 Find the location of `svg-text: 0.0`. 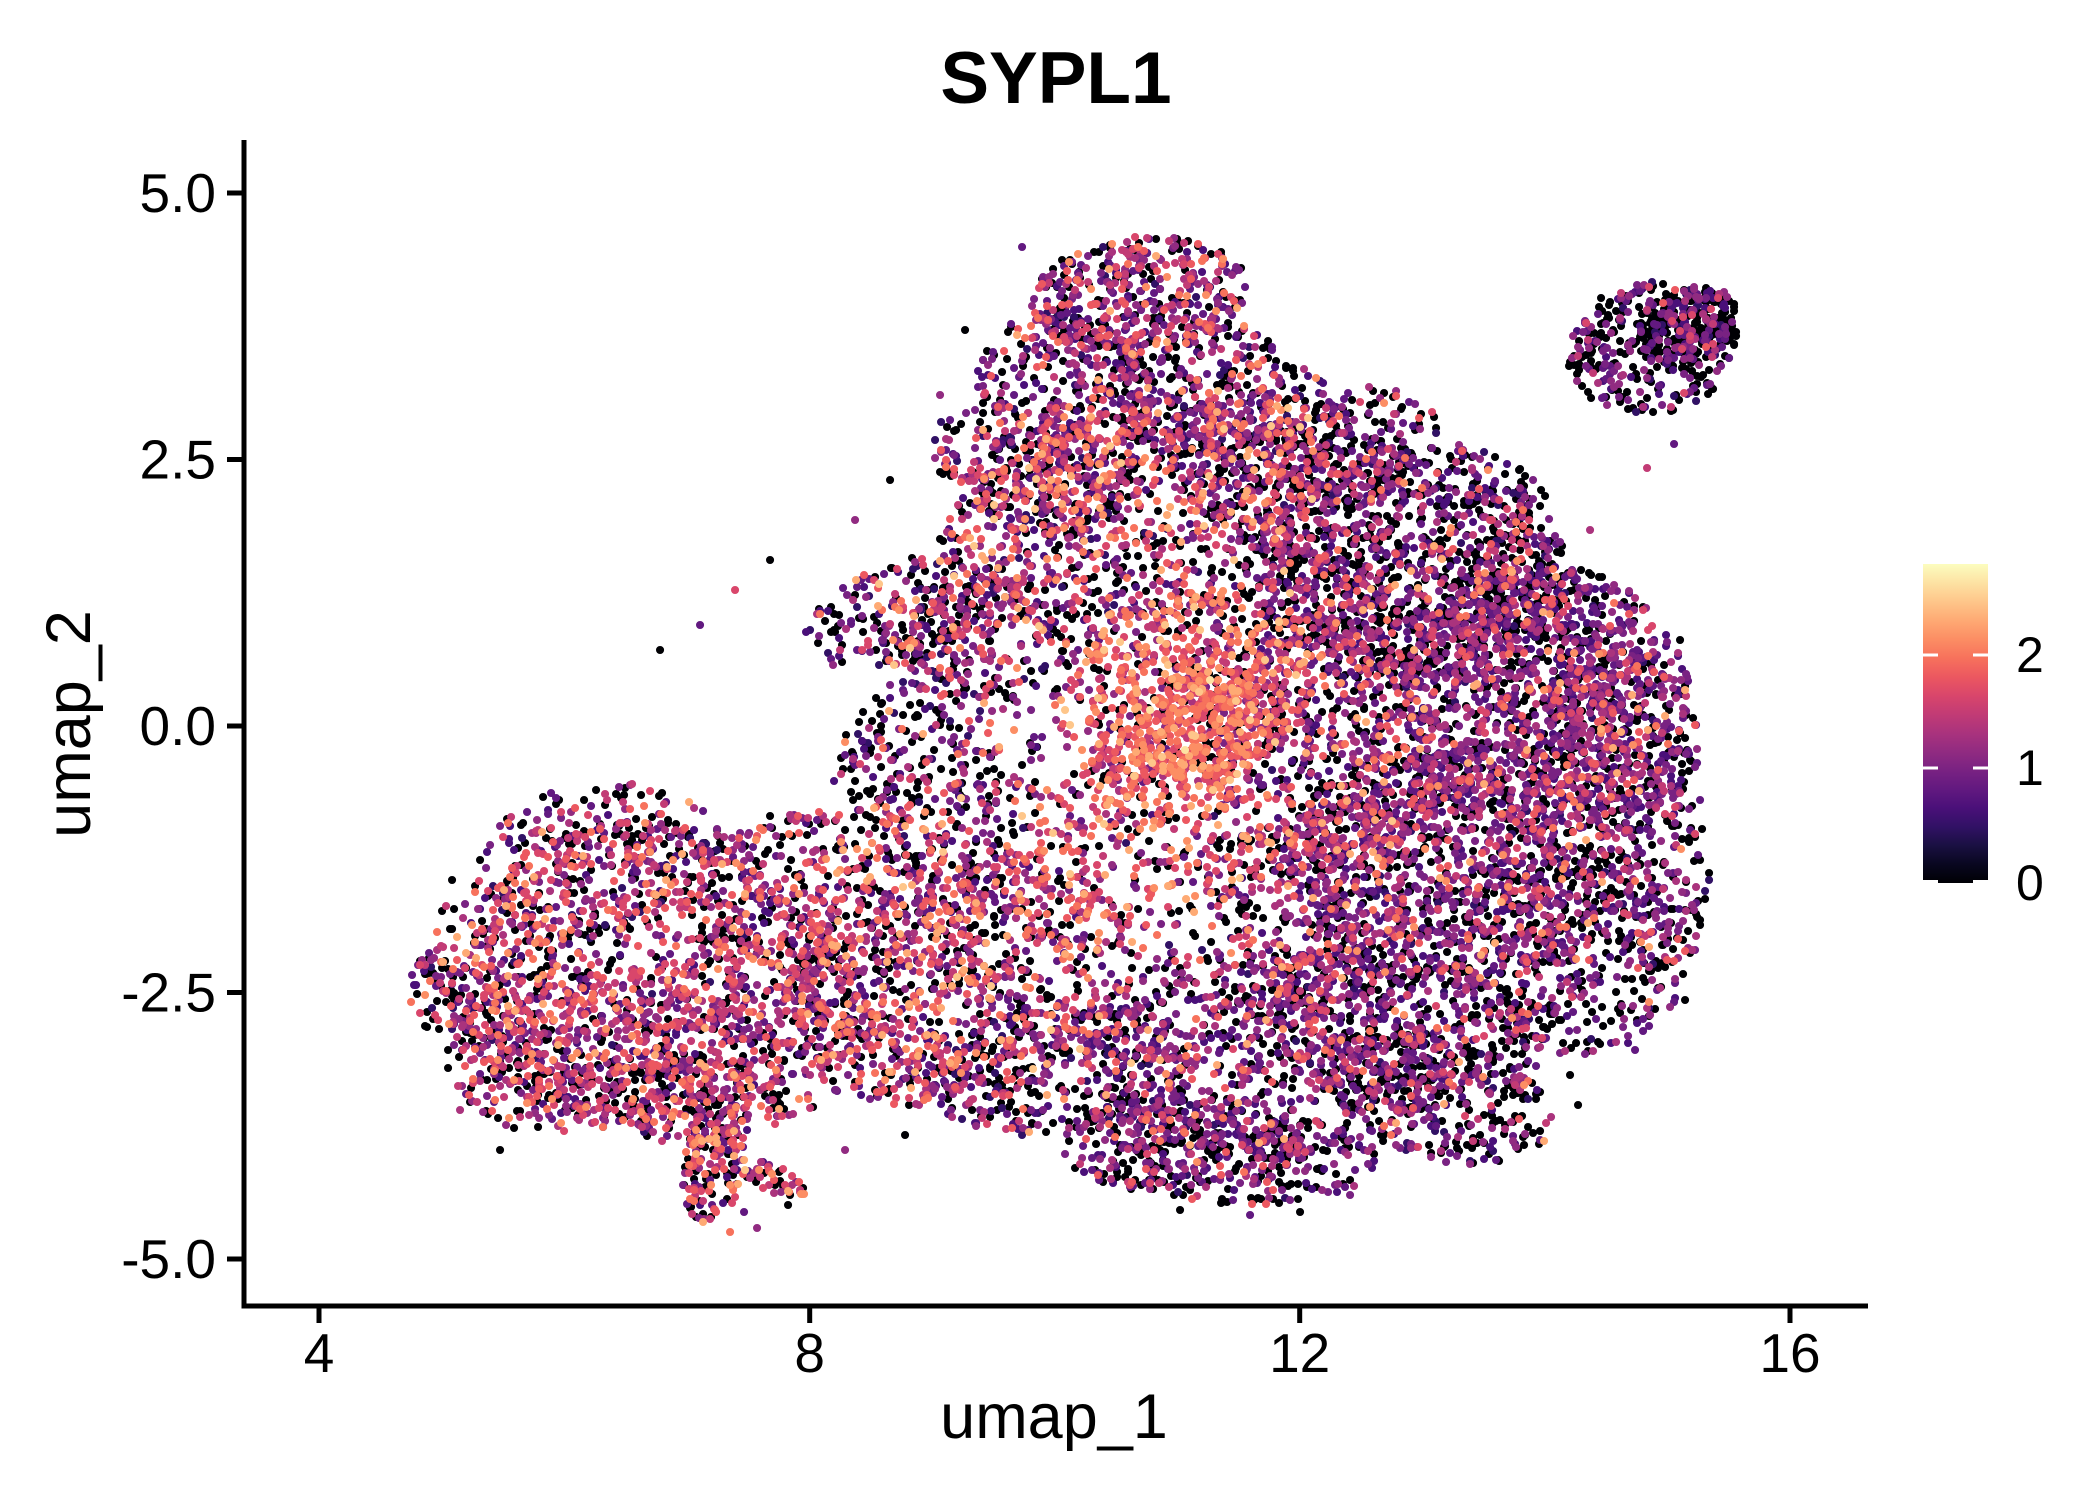

svg-text: 0.0 is located at coordinates (178, 726).